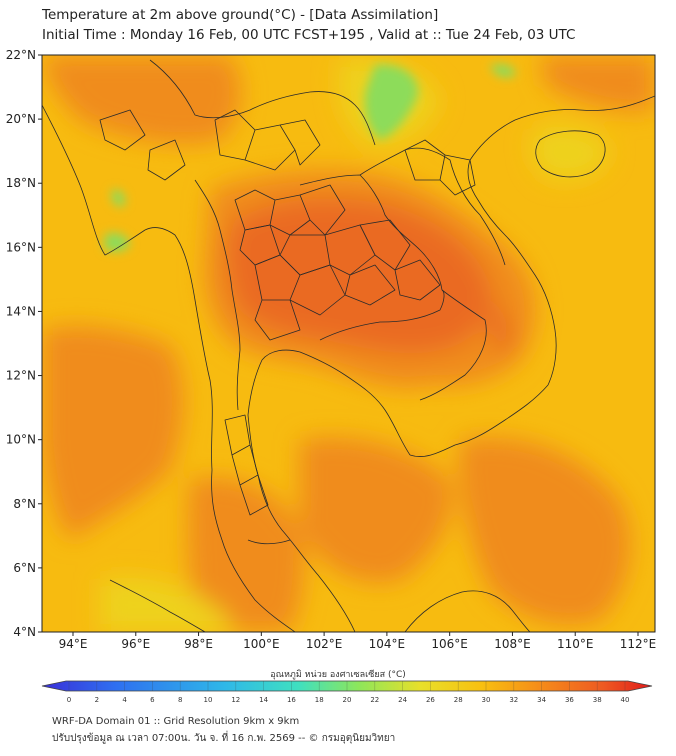 The width and height of the screenshot is (676, 756). I want to click on coastline-hainan, so click(570, 154).